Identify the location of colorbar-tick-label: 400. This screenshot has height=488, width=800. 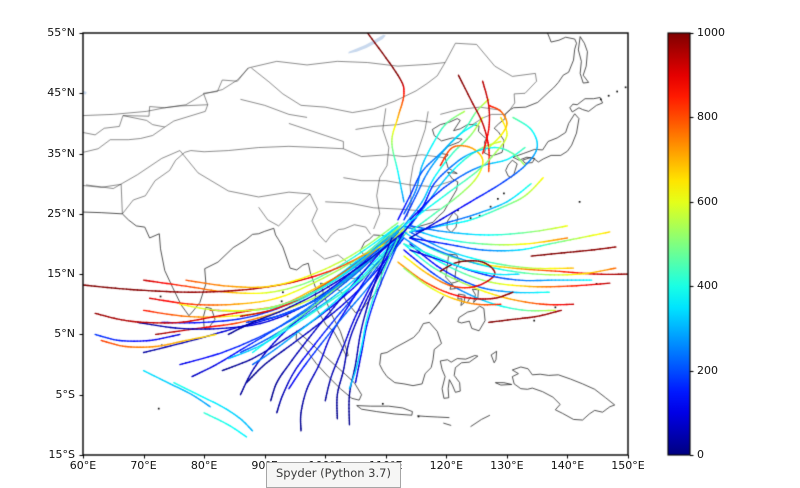
(707, 286).